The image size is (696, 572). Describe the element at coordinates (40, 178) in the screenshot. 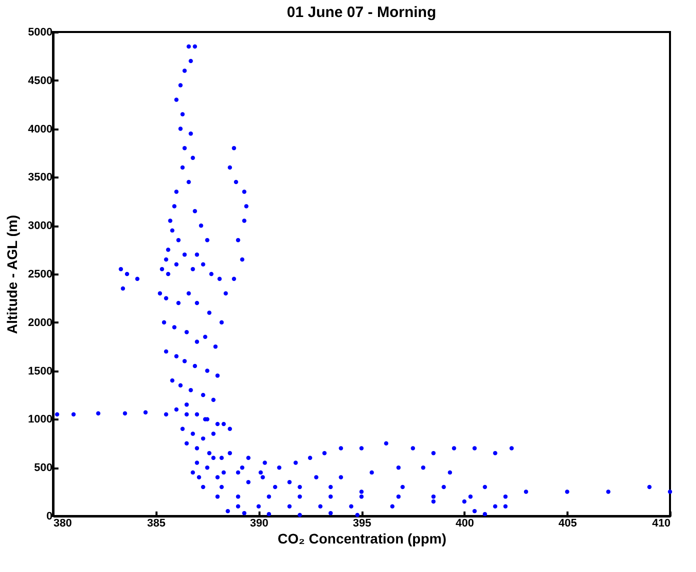

I see `y-tick-label: 3500` at that location.